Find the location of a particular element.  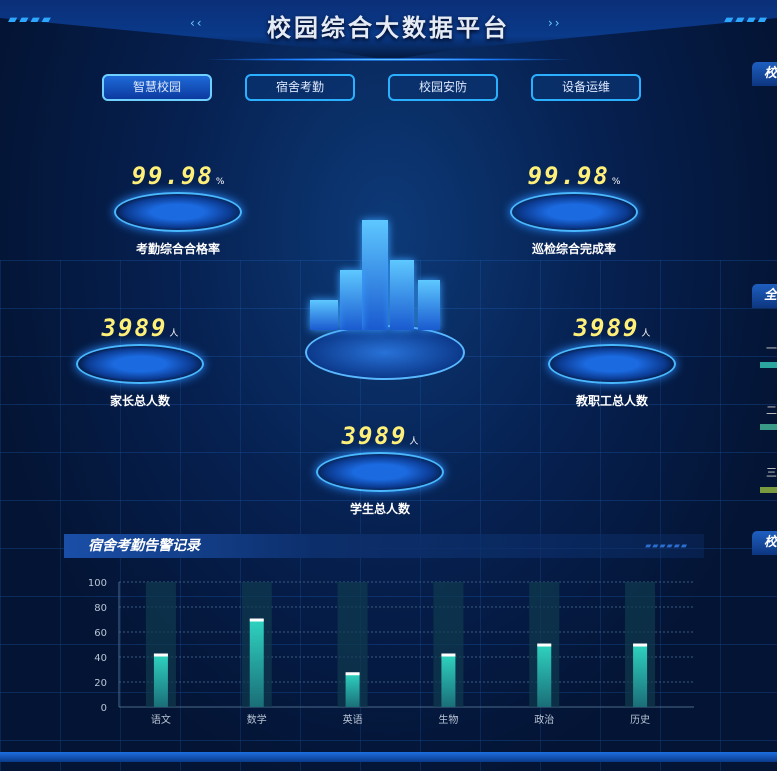

stat-label: 家长总人数 is located at coordinates (139, 401).